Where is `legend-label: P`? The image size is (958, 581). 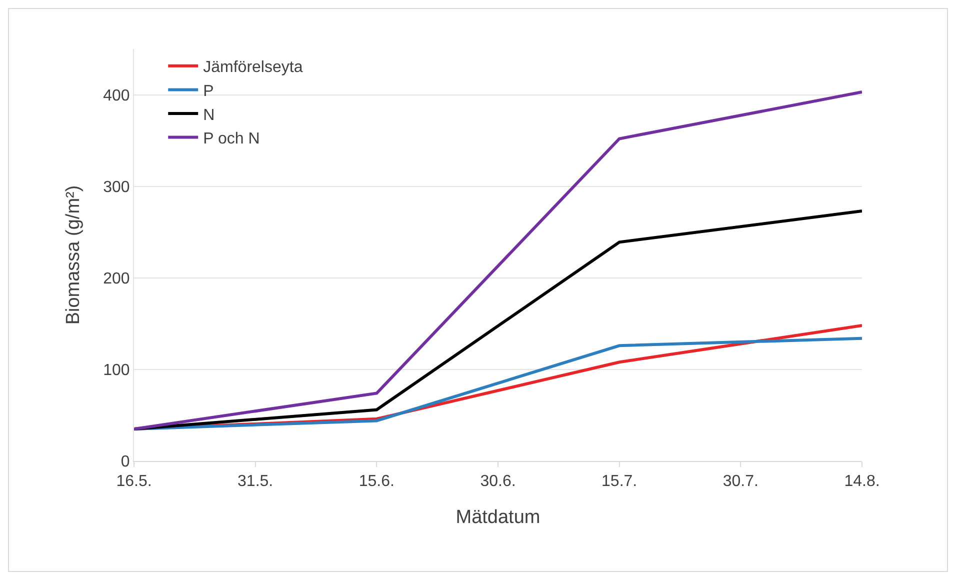
legend-label: P is located at coordinates (208, 91).